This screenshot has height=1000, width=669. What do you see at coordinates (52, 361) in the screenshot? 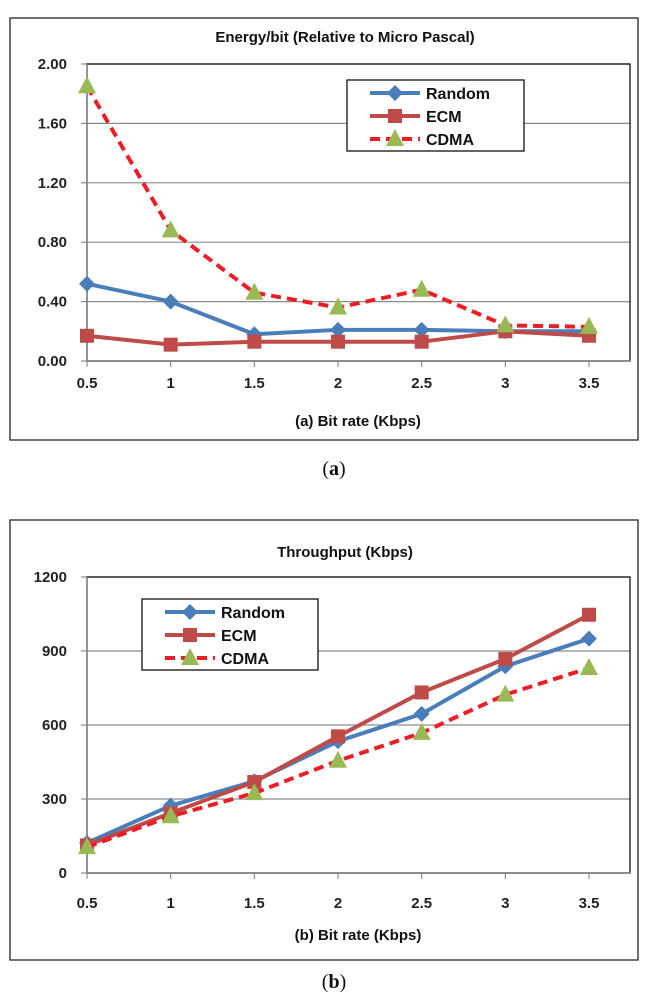
I see `y-tick-label: 0.00` at bounding box center [52, 361].